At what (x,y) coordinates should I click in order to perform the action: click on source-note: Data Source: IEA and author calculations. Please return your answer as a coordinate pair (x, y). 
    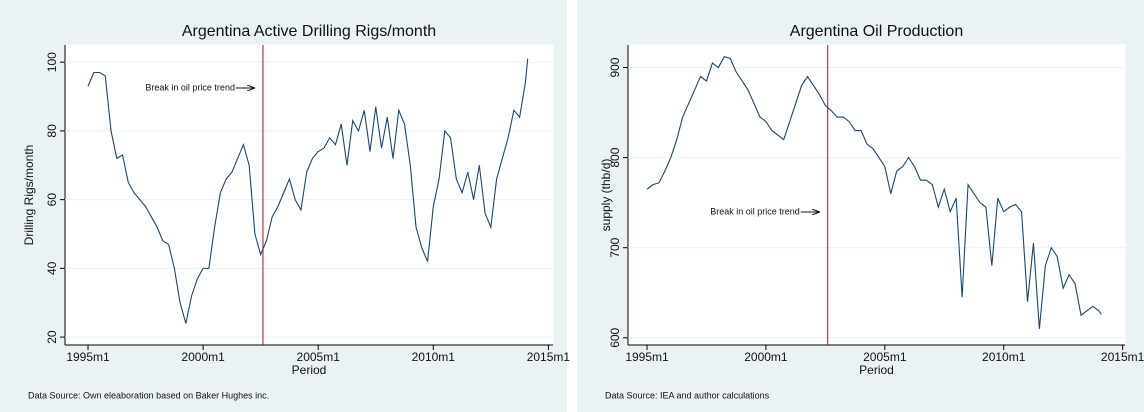
    Looking at the image, I should click on (687, 395).